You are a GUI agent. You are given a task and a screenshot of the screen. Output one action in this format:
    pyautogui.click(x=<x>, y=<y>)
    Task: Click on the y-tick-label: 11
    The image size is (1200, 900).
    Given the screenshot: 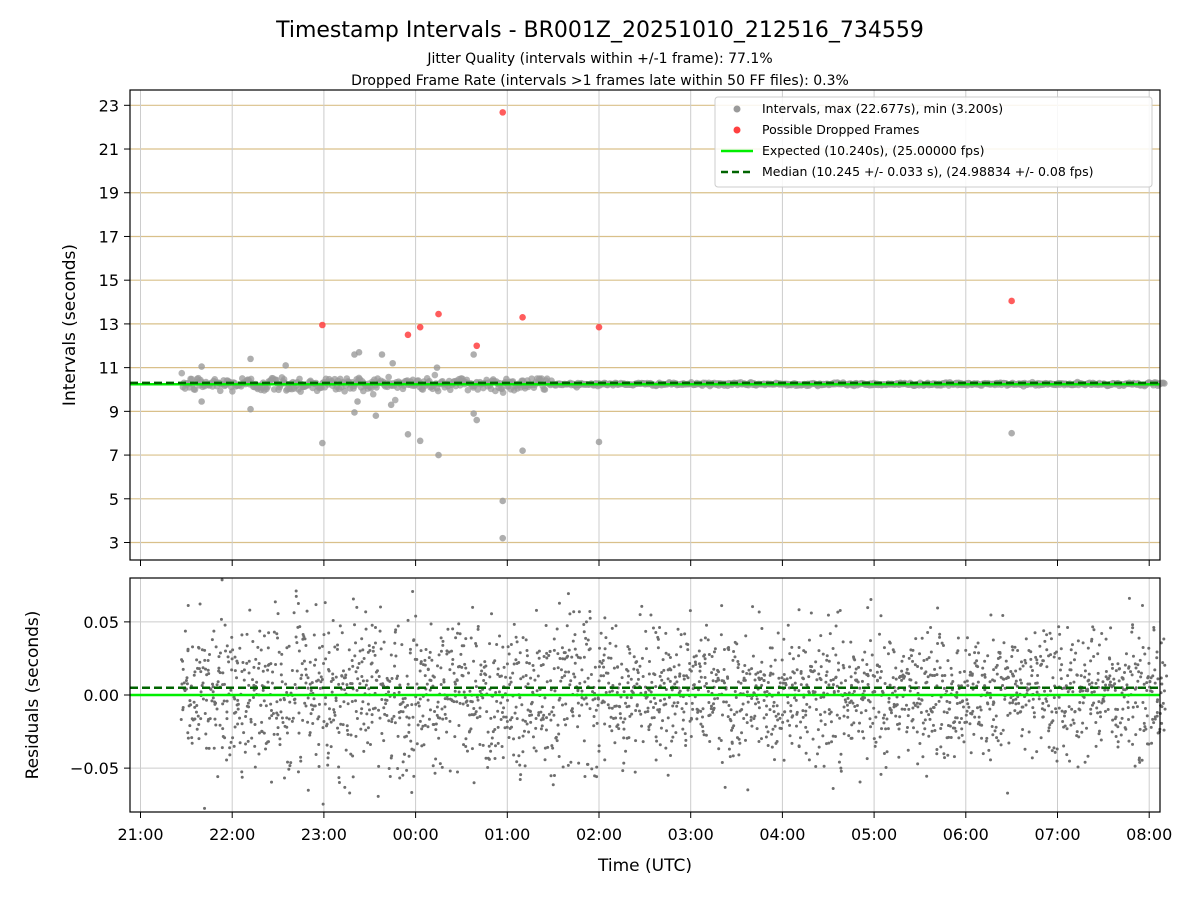 What is the action you would take?
    pyautogui.click(x=109, y=368)
    